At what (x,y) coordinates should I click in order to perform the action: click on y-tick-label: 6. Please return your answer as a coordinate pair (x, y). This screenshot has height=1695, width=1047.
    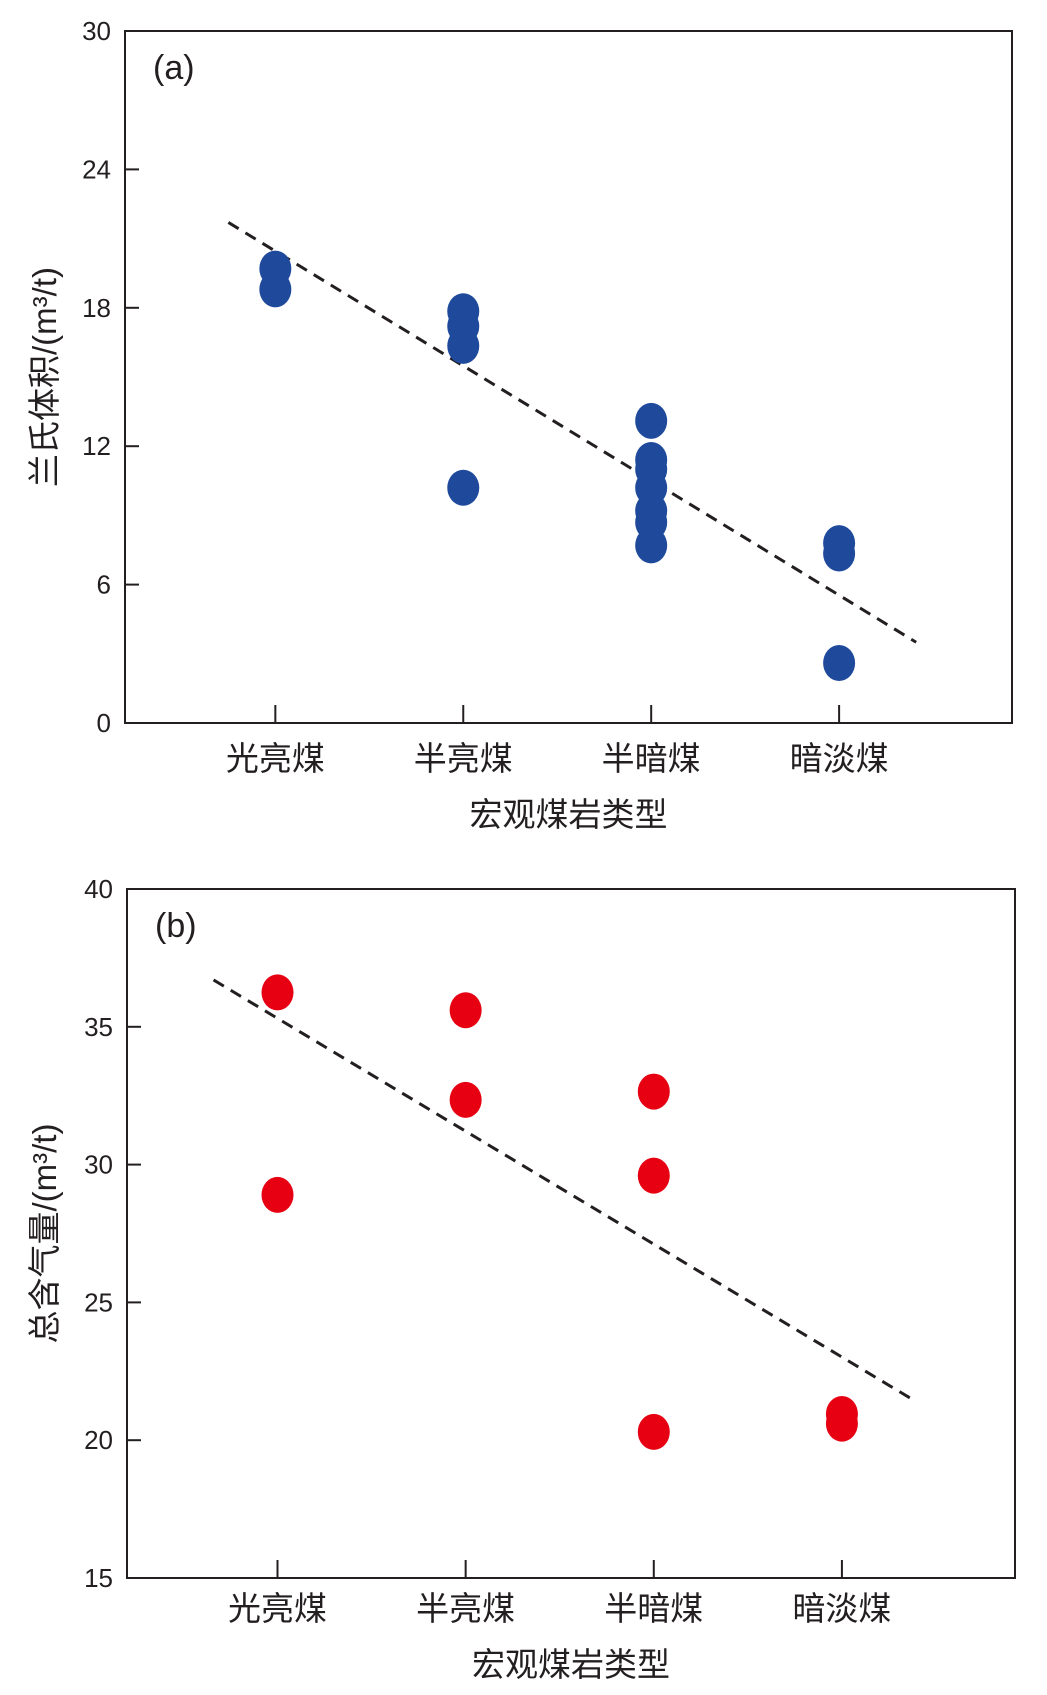
    Looking at the image, I should click on (104, 585).